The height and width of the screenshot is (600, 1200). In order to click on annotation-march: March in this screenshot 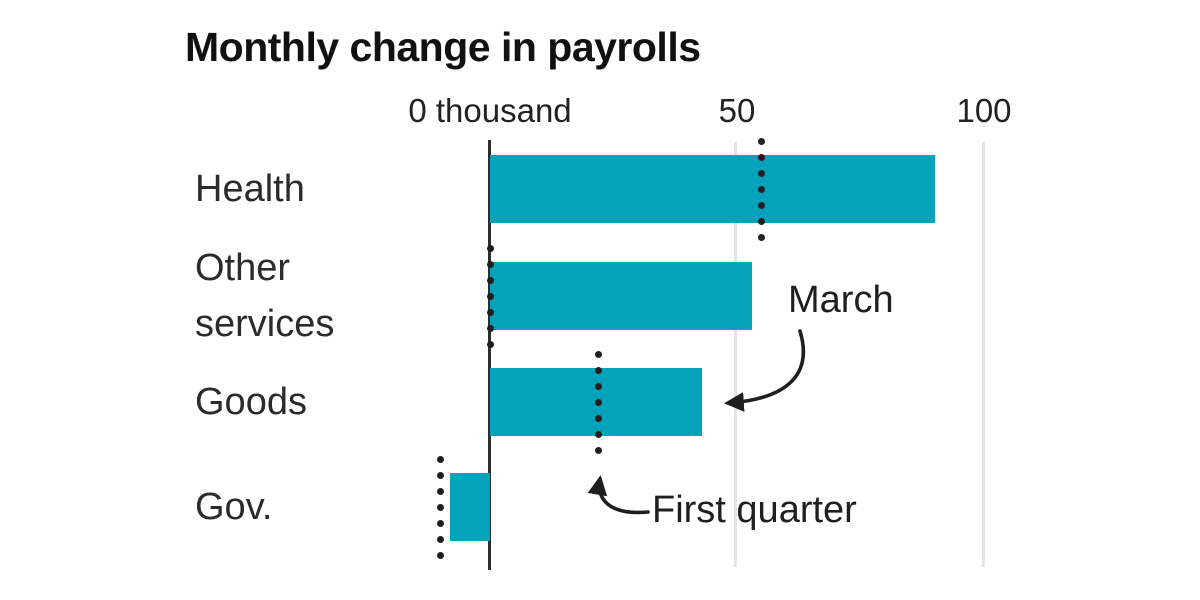, I will do `click(841, 300)`.